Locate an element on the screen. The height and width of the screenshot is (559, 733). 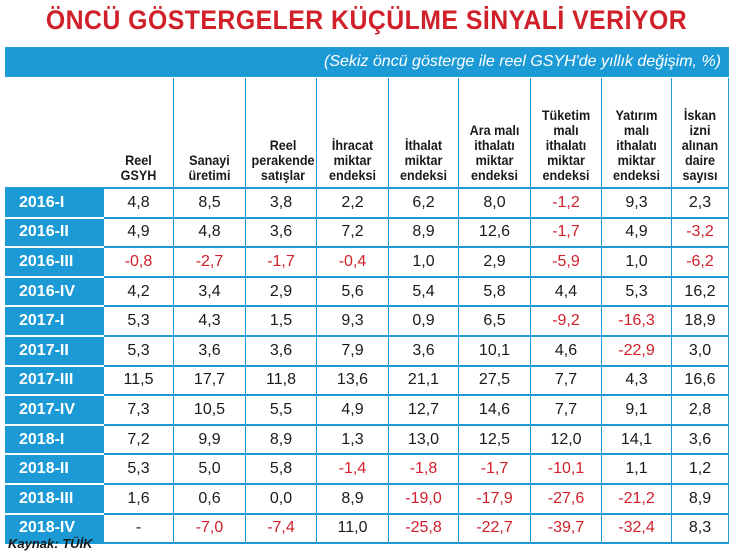
data-cell: -9,2 is located at coordinates (566, 320).